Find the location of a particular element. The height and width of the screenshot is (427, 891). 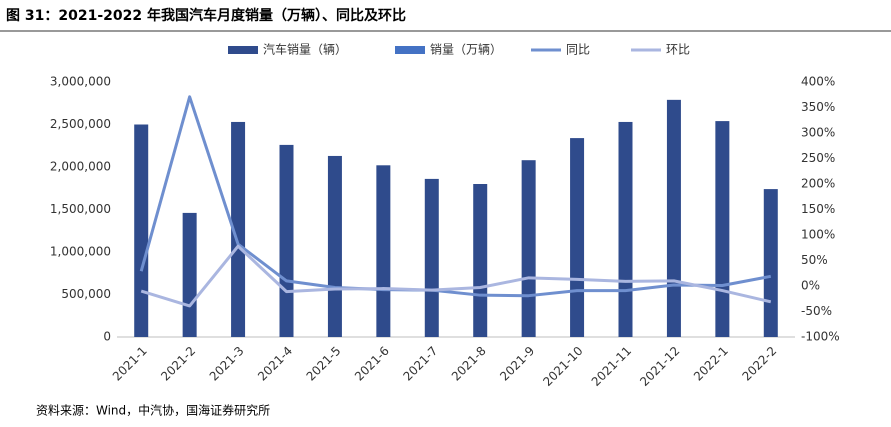

y2-tick-label: 100% is located at coordinates (818, 235).